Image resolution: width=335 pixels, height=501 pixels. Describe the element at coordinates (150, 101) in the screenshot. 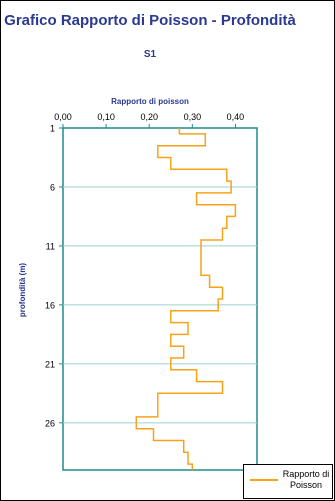

I see `x-axis-title: Rapporto di poisson` at that location.